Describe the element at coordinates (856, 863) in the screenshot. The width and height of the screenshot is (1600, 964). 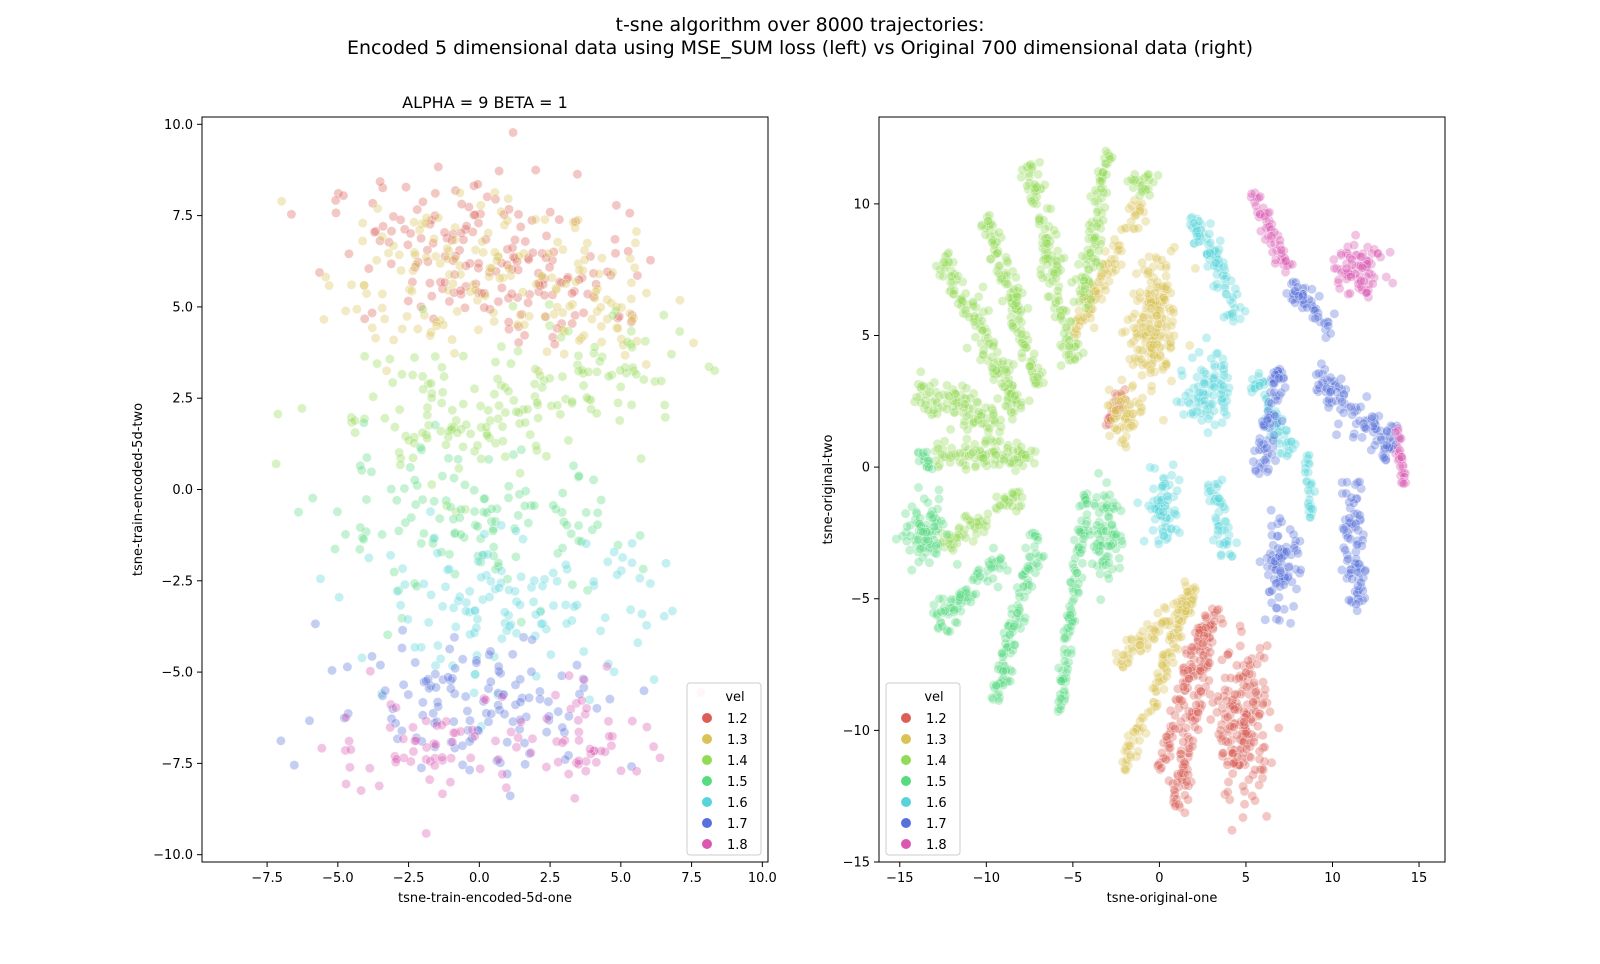
I see `y-tick-label: −15` at that location.